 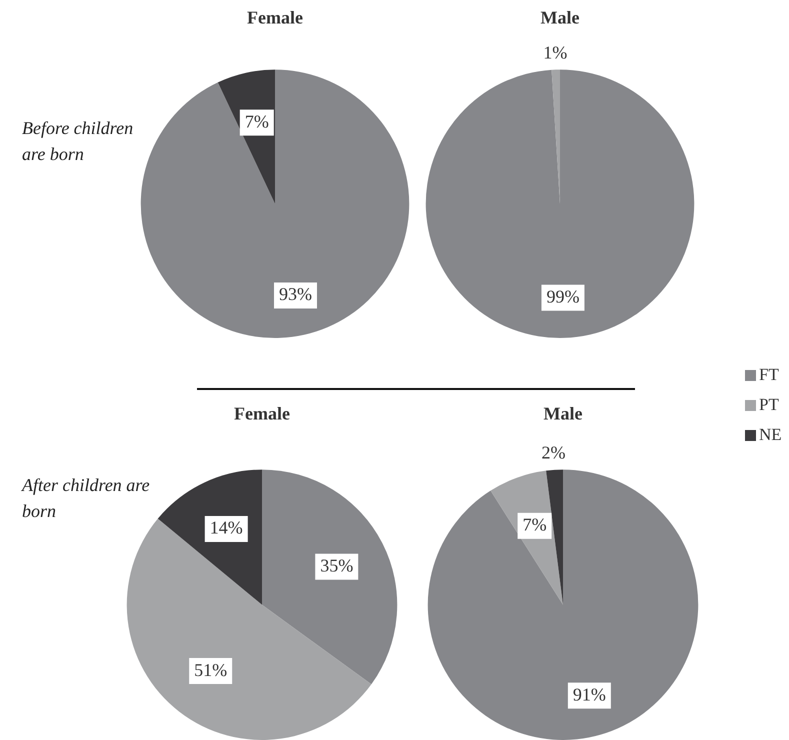 I want to click on data-label: 14%, so click(x=226, y=528).